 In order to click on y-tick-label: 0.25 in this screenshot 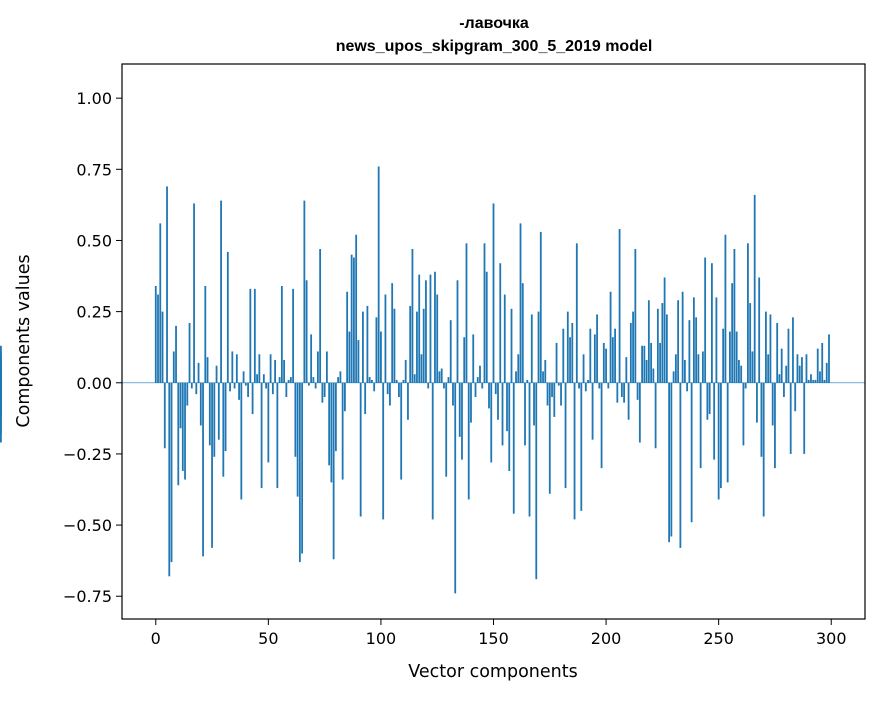, I will do `click(94, 312)`.